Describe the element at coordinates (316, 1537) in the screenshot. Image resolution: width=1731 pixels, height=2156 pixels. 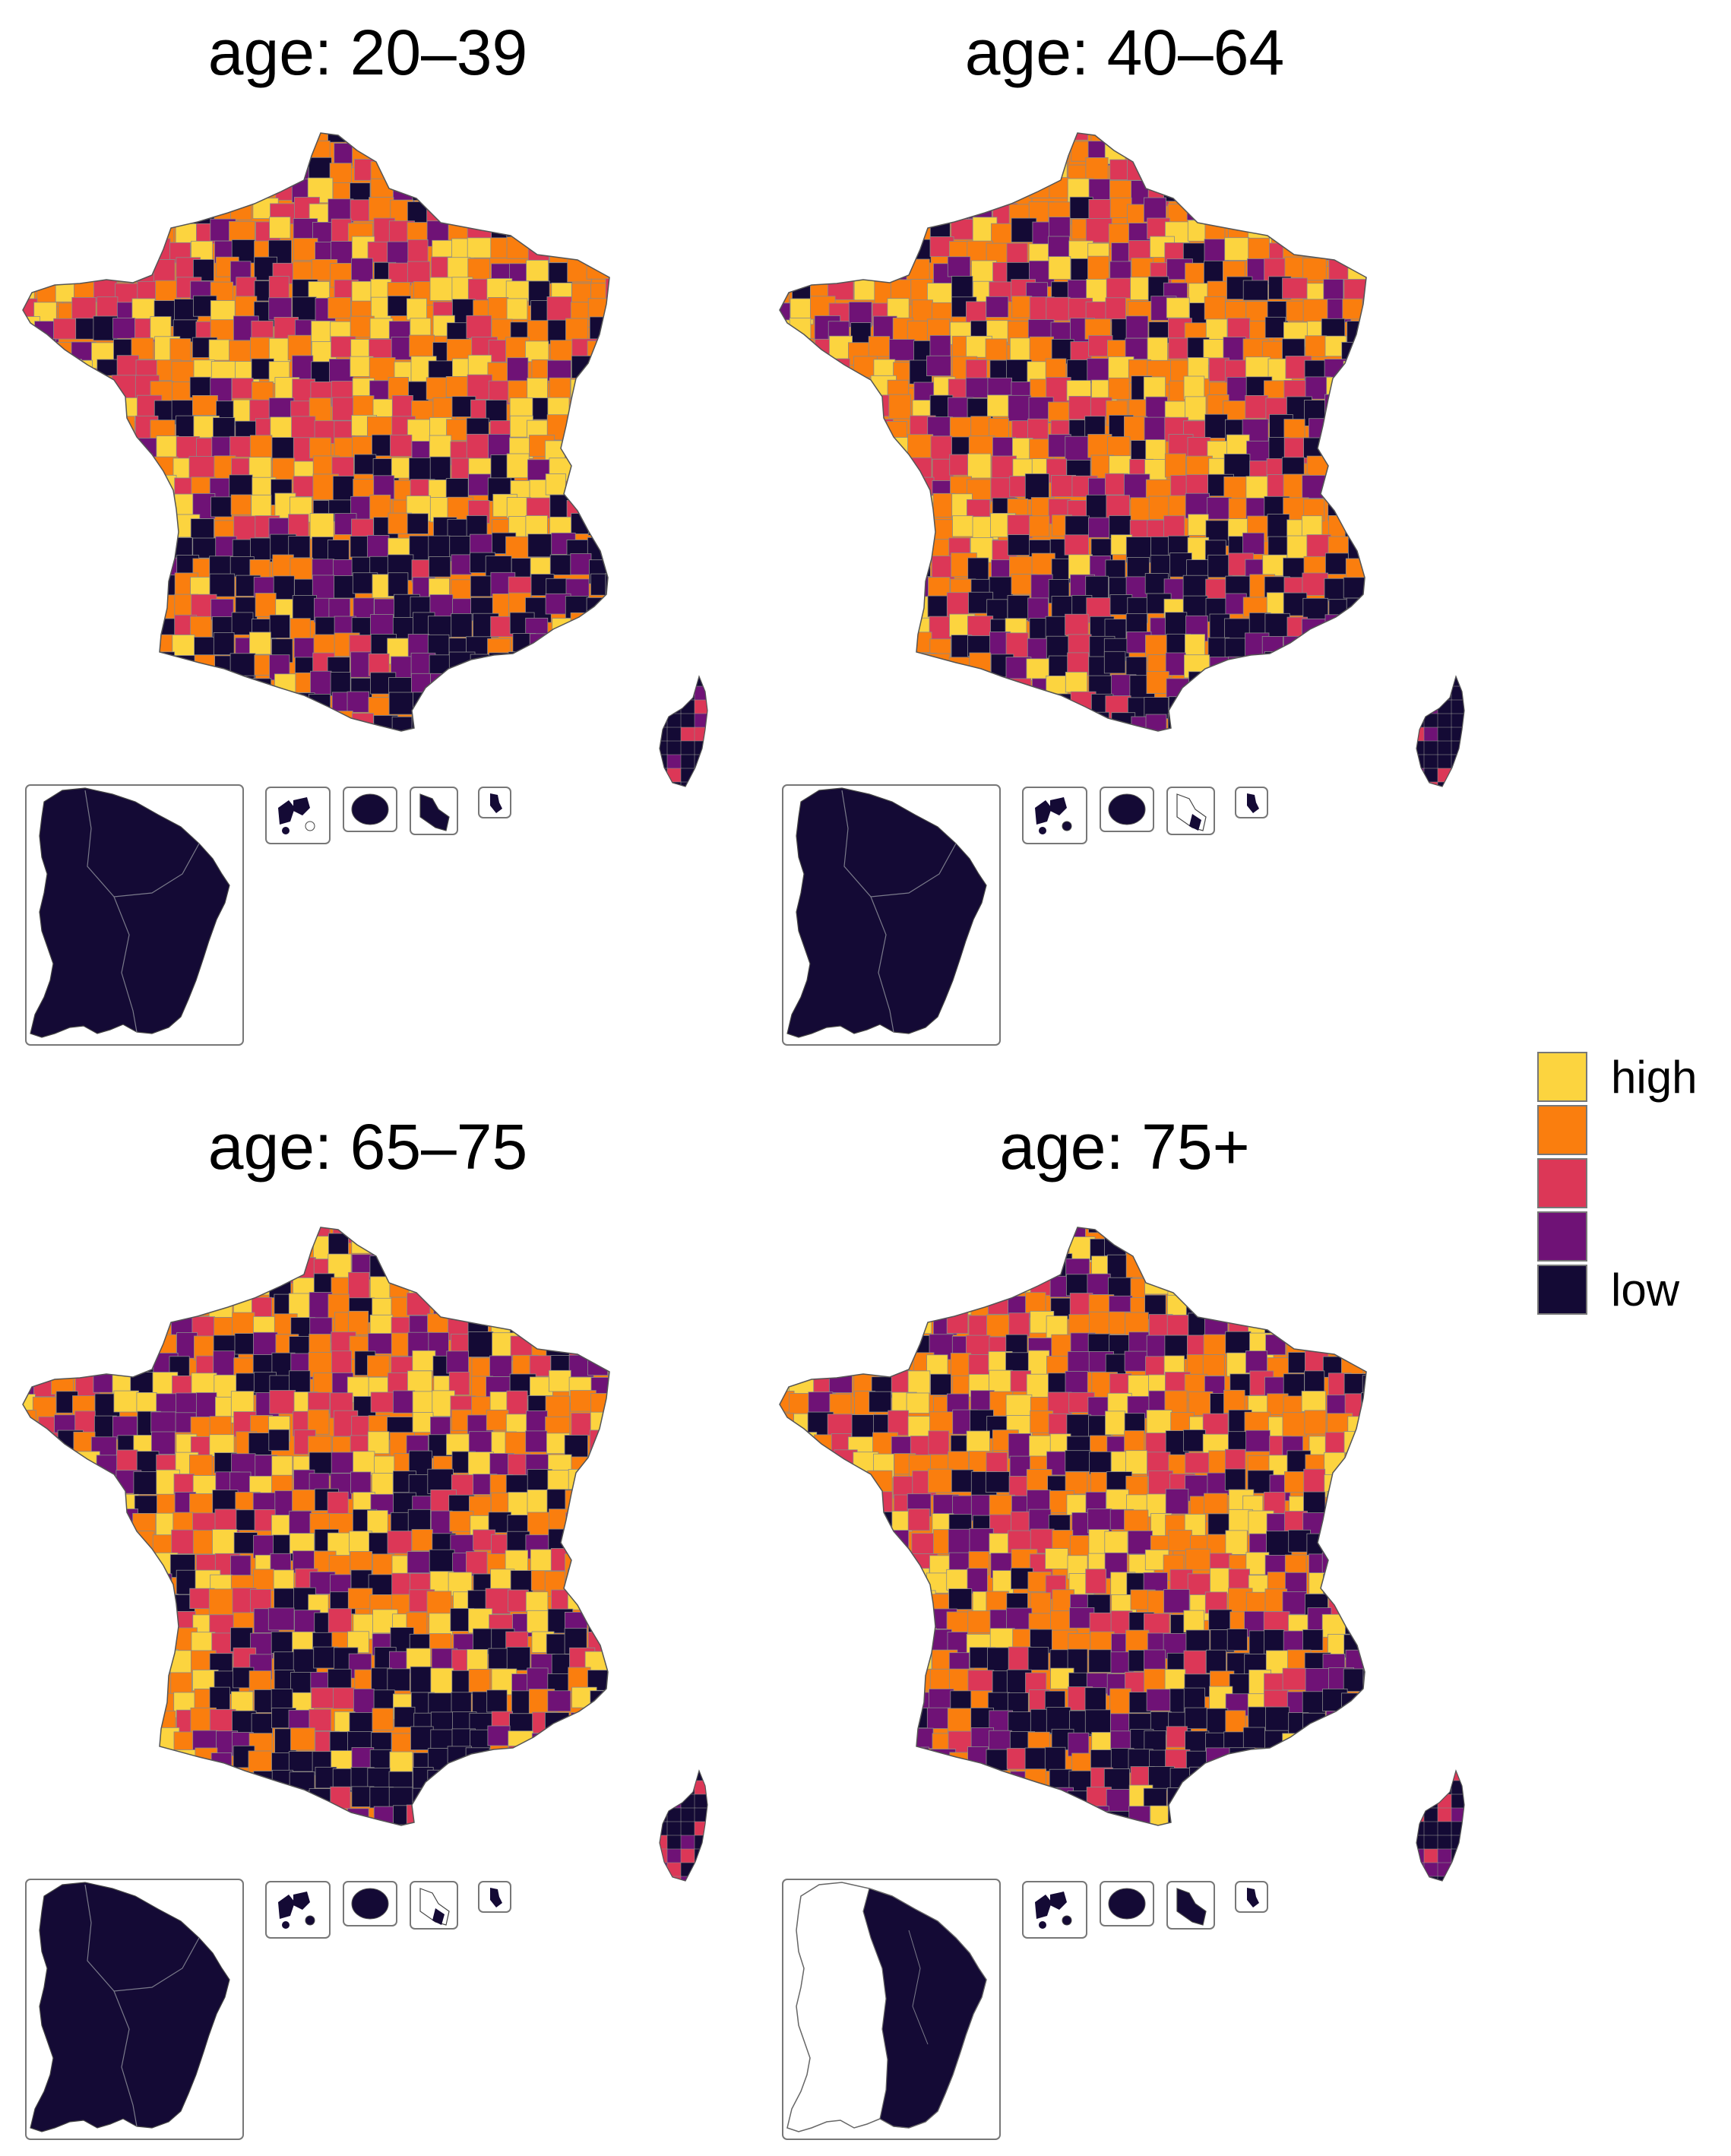
I see `mainland-map` at that location.